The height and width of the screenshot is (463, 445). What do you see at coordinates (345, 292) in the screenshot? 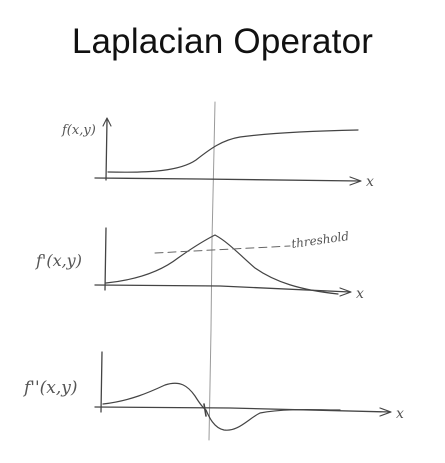
I see `panel2-x-arrow` at bounding box center [345, 292].